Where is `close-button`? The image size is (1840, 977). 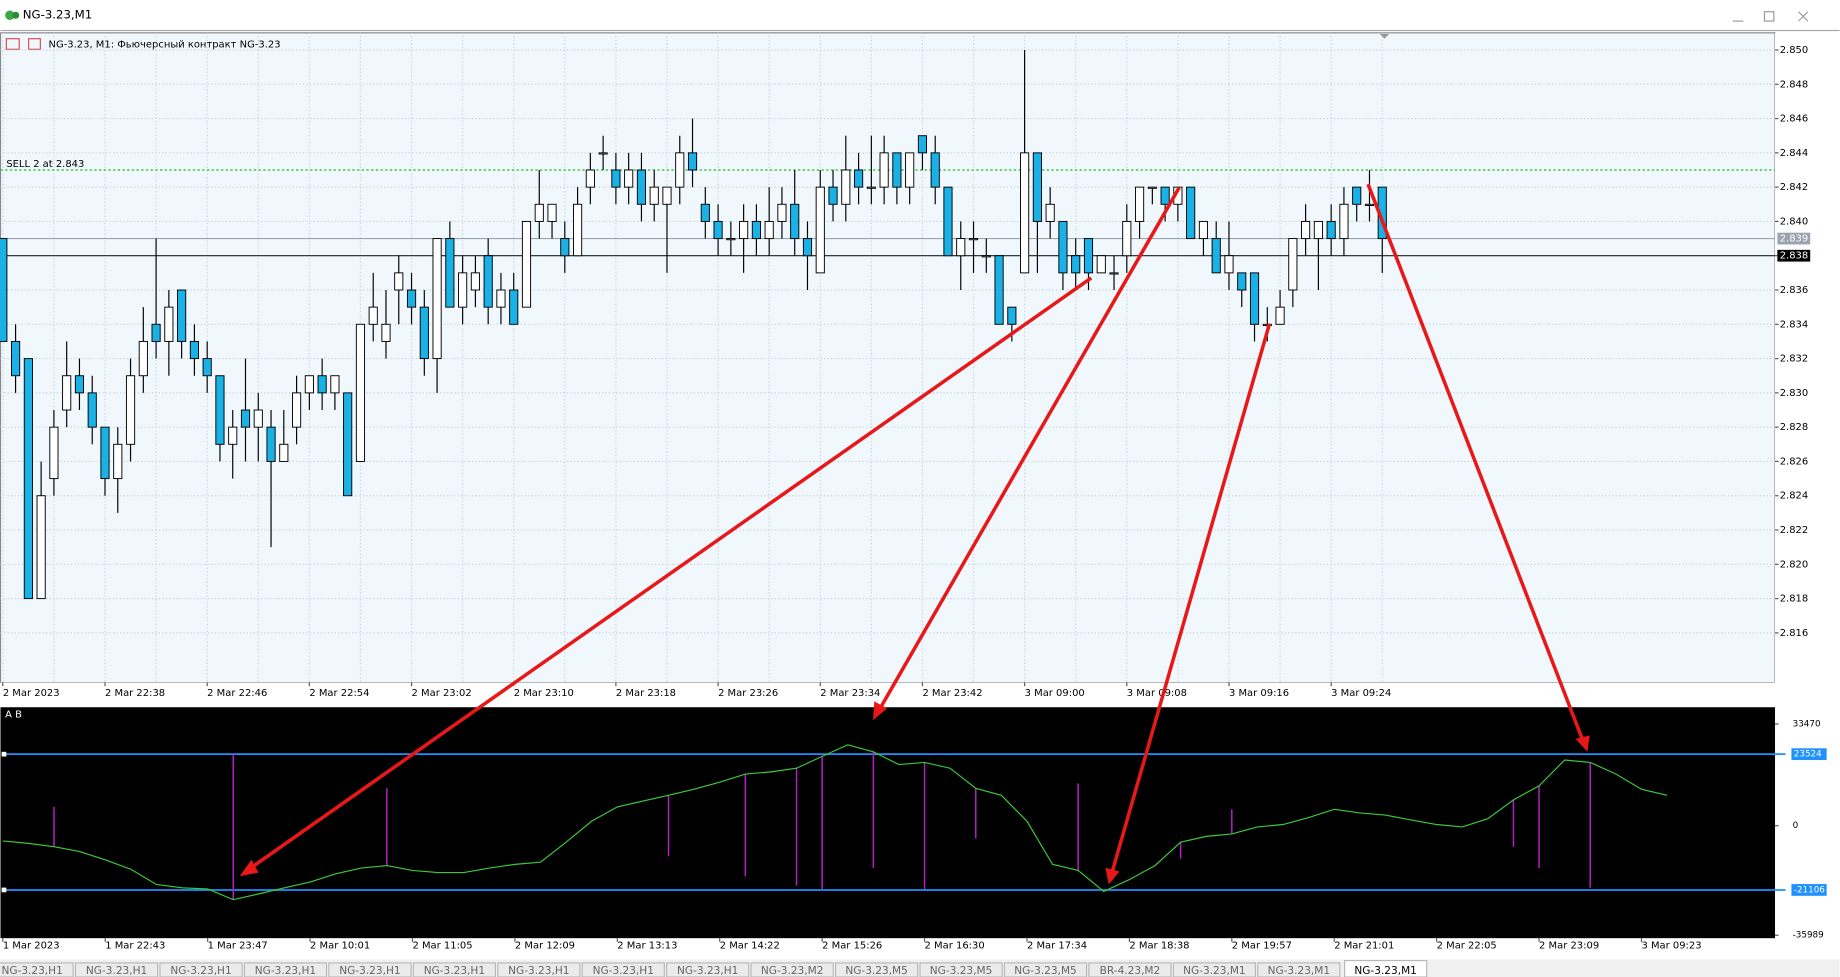 close-button is located at coordinates (1803, 16).